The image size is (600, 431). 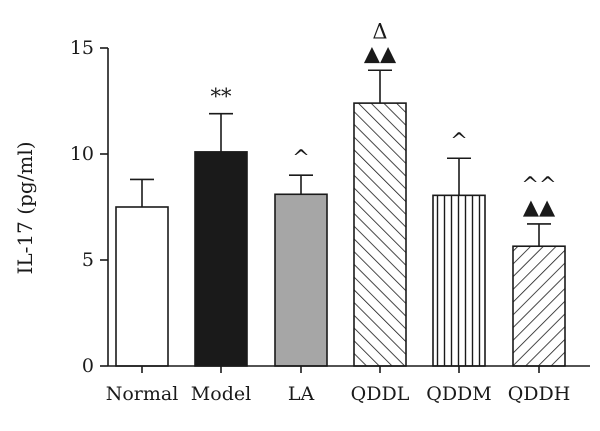 I want to click on x-tick-label: QDDL, so click(x=380, y=394).